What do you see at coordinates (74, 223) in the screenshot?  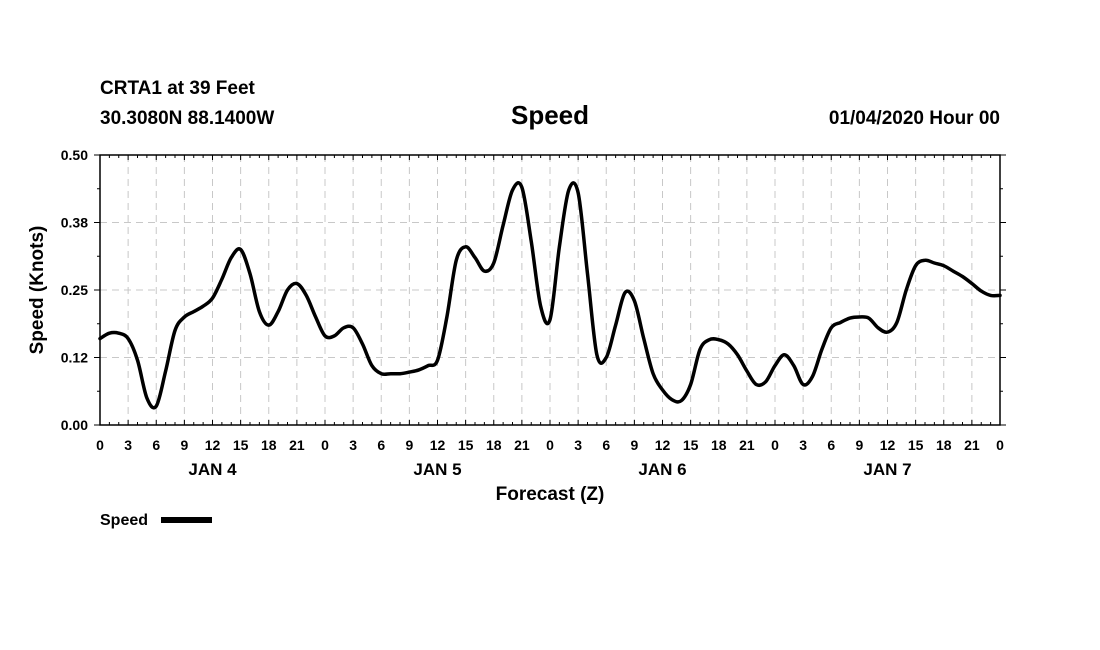 I see `y-tick-label: 0.38` at bounding box center [74, 223].